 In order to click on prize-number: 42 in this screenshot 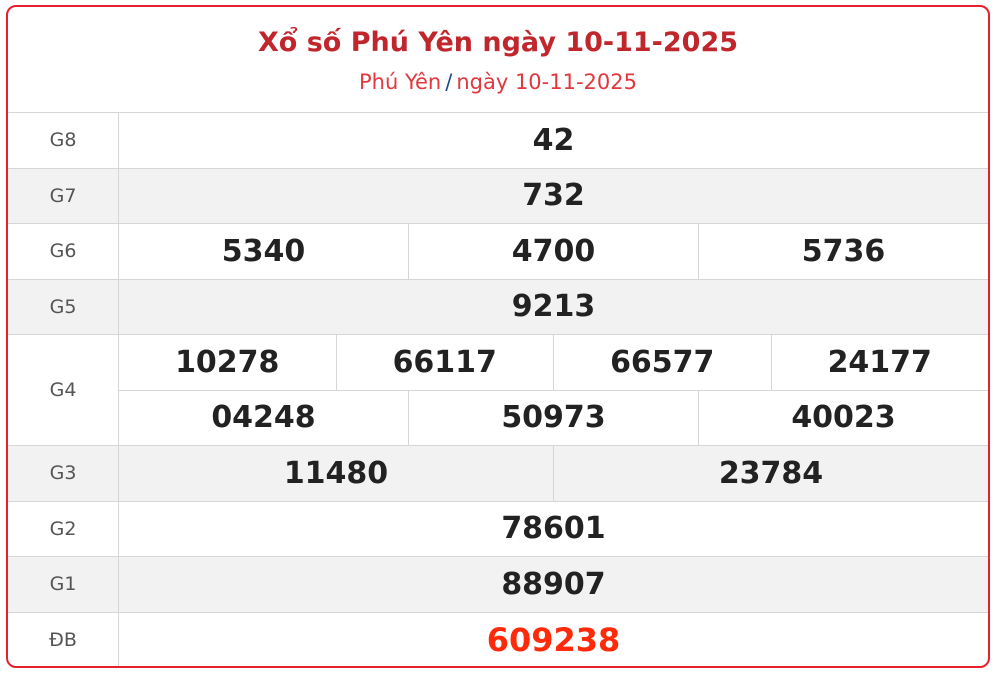, I will do `click(553, 140)`.